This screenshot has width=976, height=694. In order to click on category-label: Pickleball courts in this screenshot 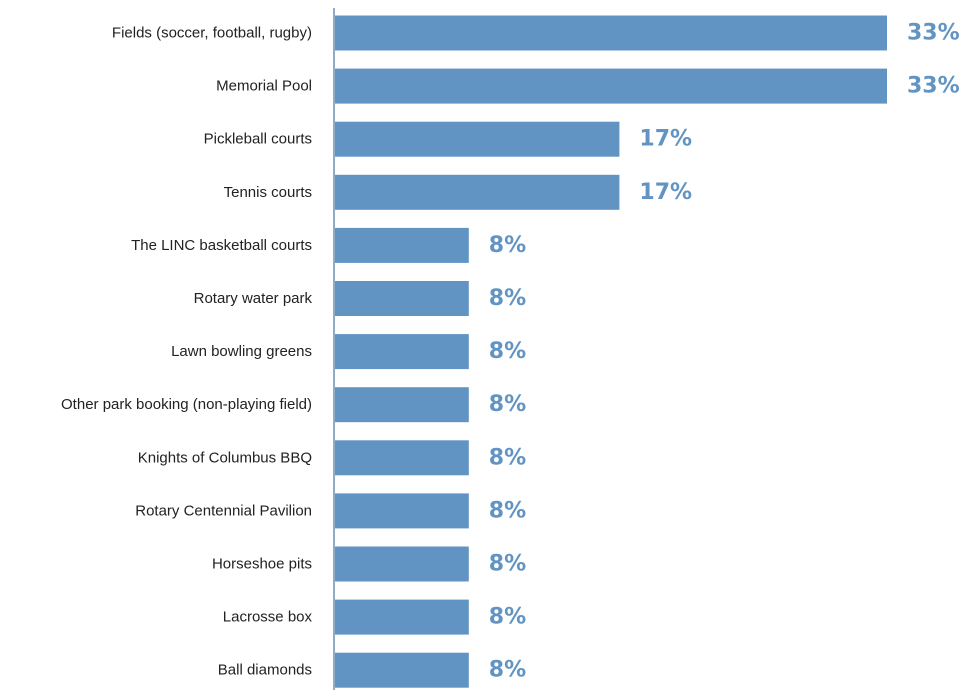, I will do `click(258, 139)`.